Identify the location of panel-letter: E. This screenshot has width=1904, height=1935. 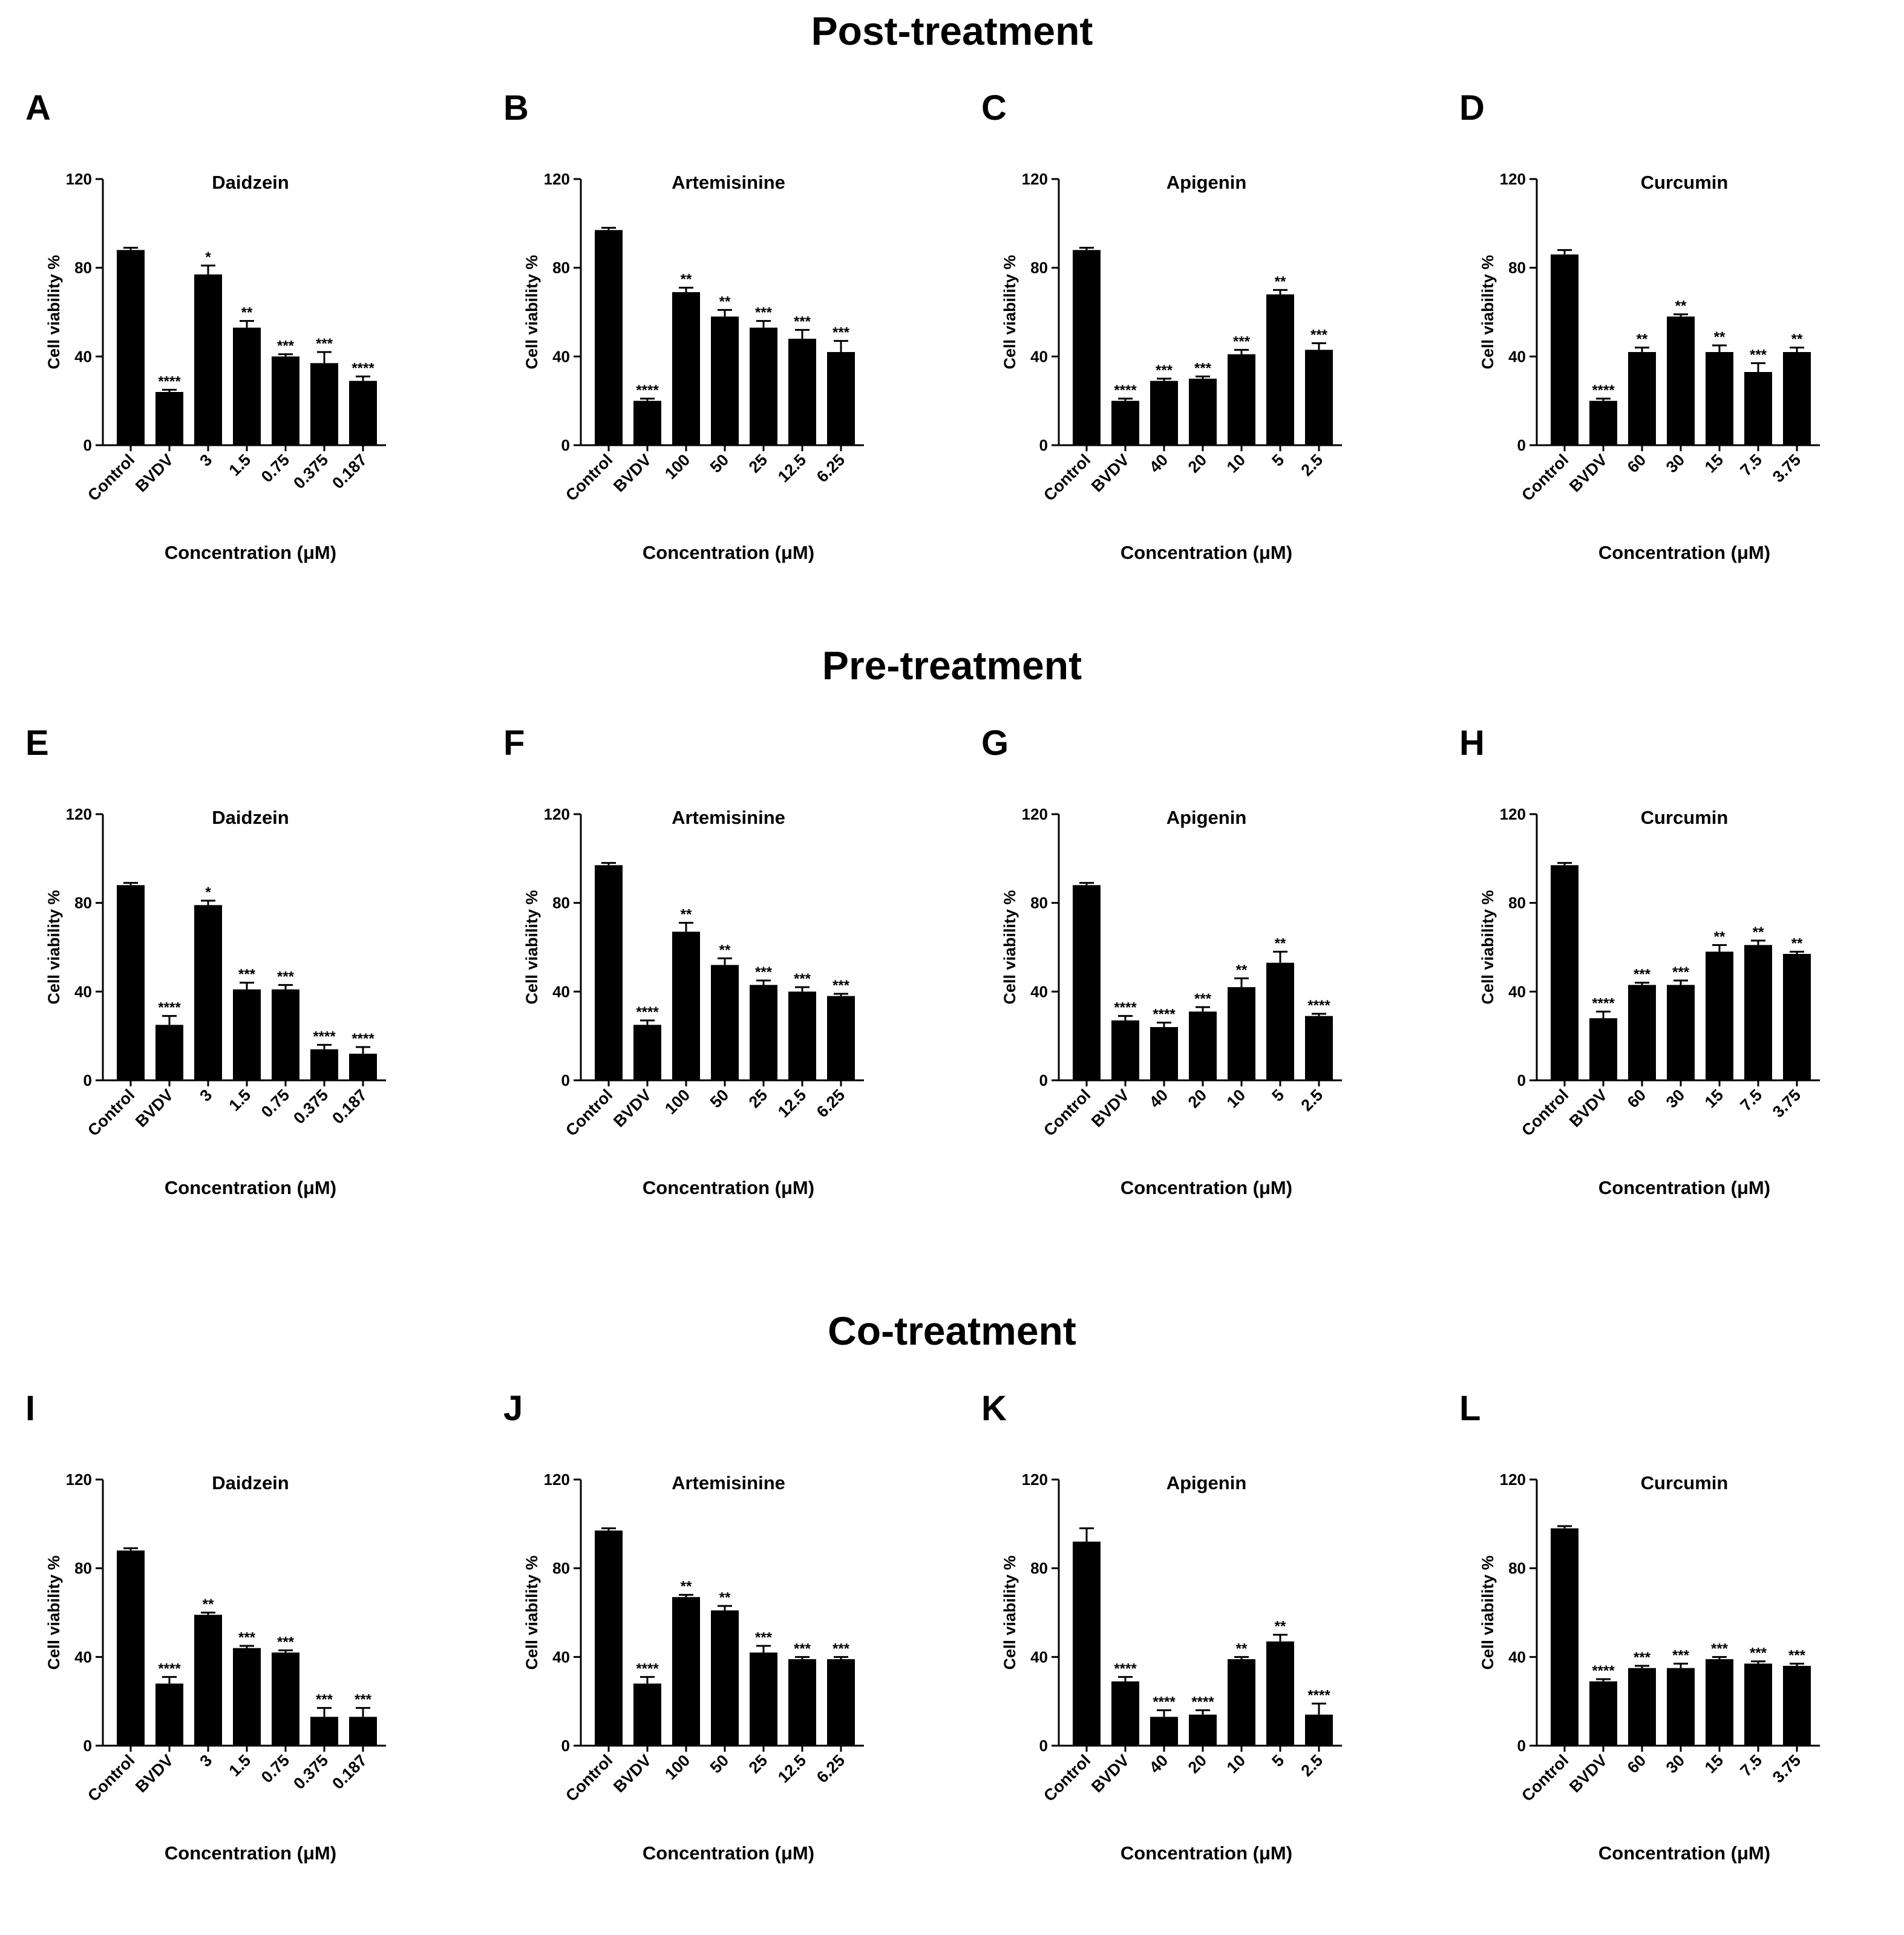
(37, 743).